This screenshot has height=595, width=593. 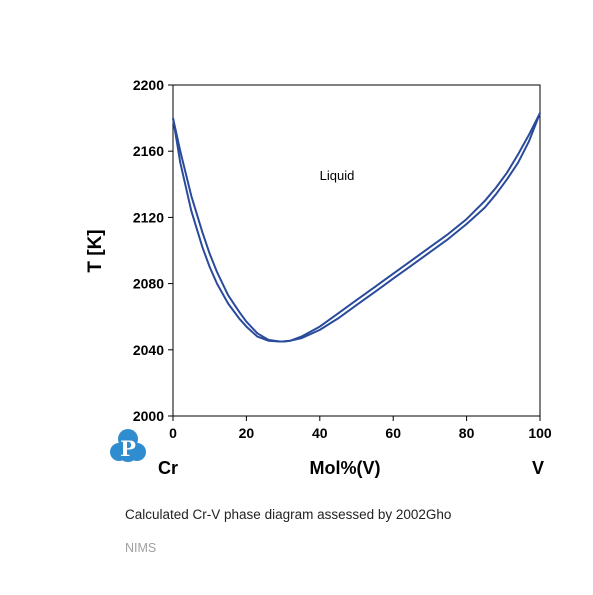 What do you see at coordinates (148, 217) in the screenshot?
I see `y-tick-label: 2120` at bounding box center [148, 217].